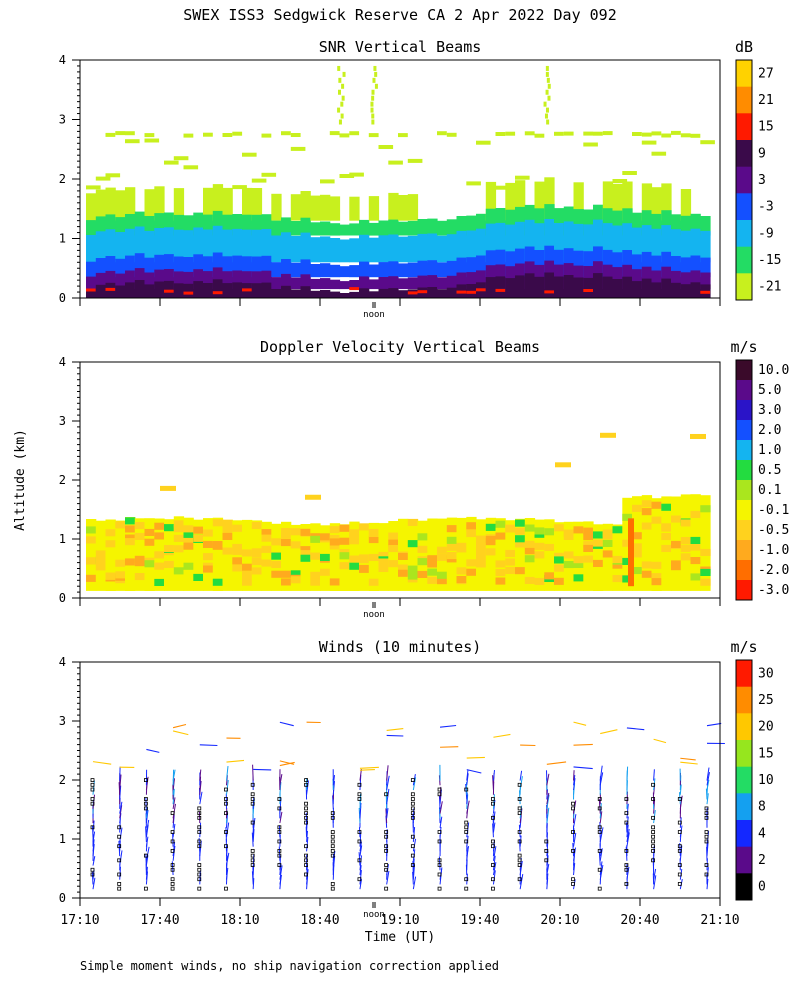  What do you see at coordinates (769, 490) in the screenshot?
I see `colorbar-label: 0.1` at bounding box center [769, 490].